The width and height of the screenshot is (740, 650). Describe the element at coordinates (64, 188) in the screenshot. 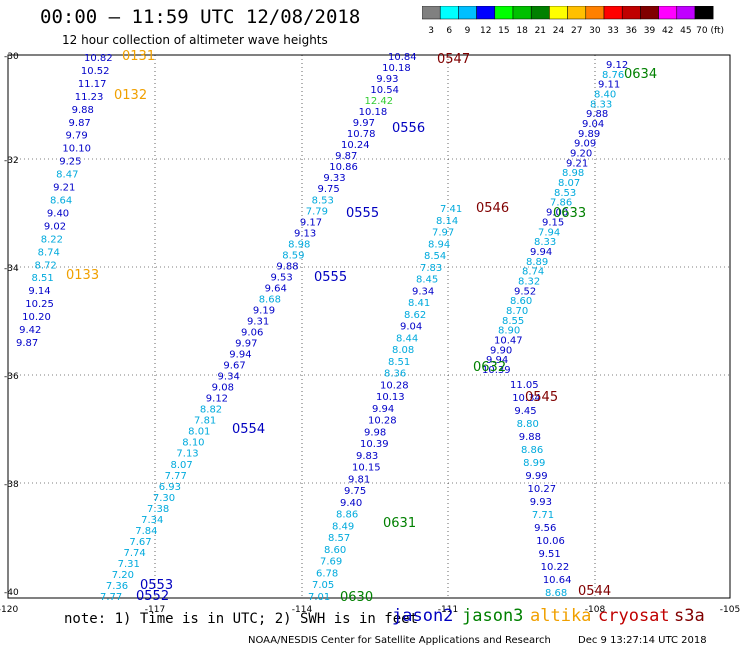

I see `altika-swh-label: 9.21` at that location.